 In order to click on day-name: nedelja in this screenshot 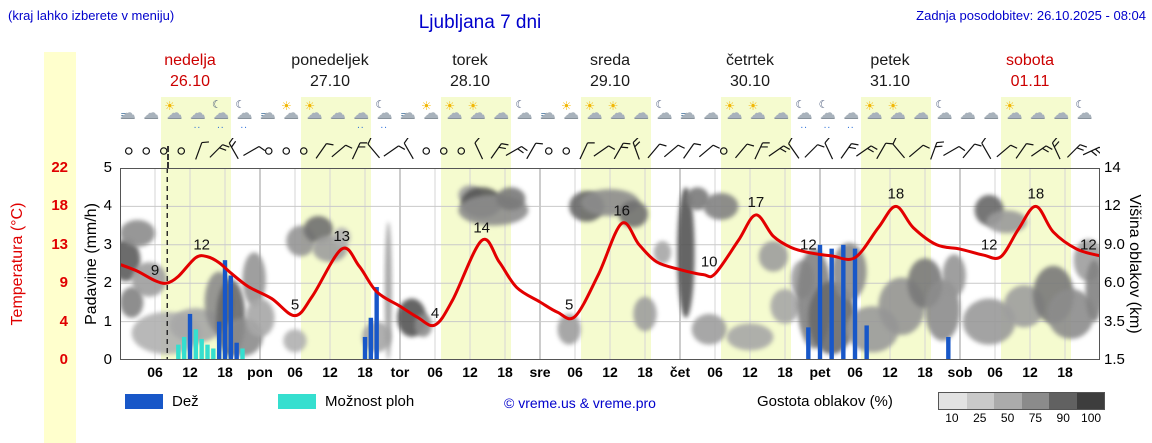, I will do `click(190, 60)`.